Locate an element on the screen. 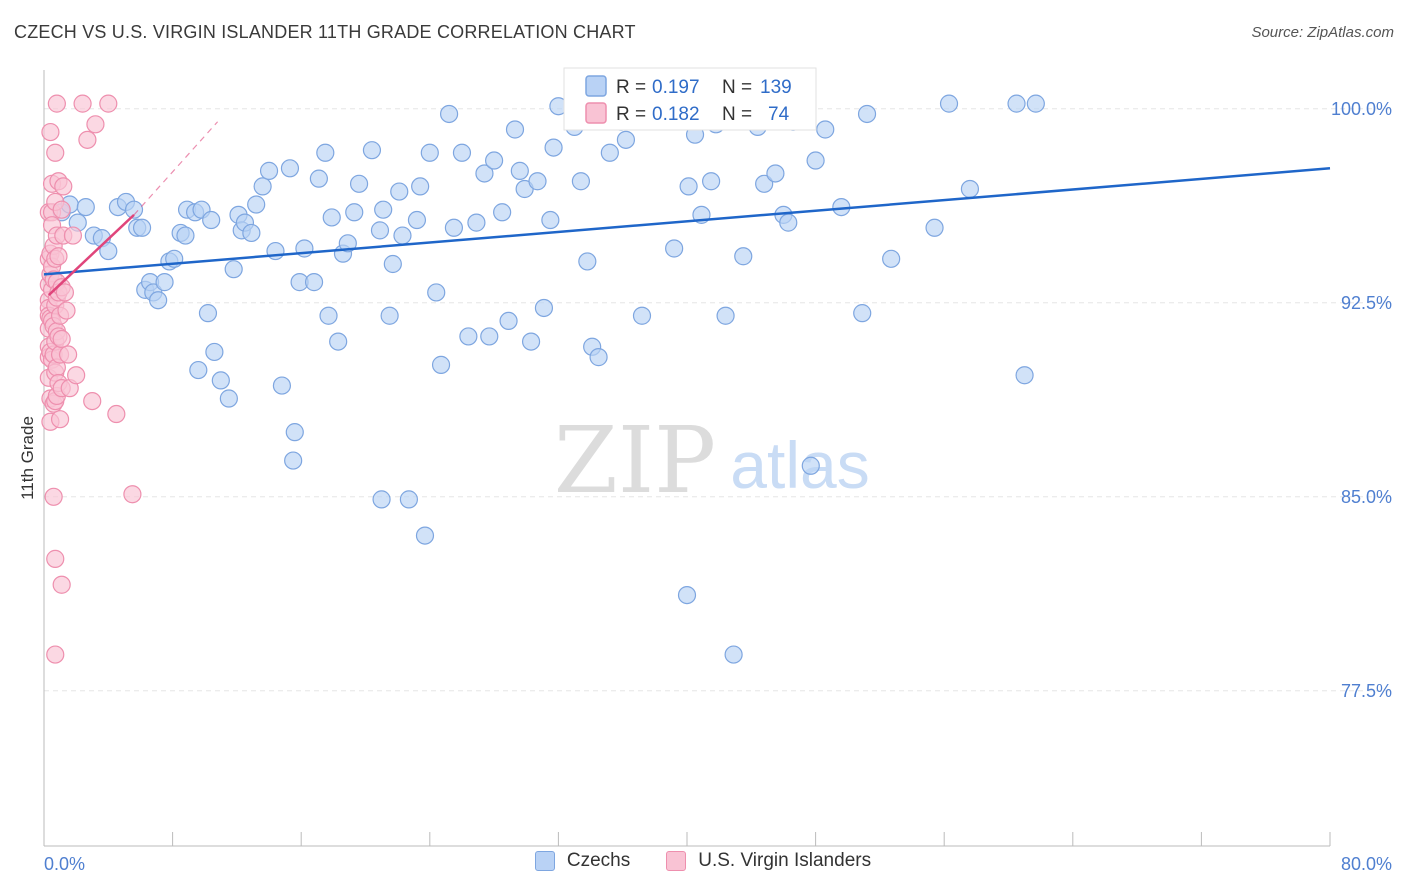 The width and height of the screenshot is (1406, 892). legend-label-virgin-islanders: U.S. Virgin Islanders is located at coordinates (785, 860).